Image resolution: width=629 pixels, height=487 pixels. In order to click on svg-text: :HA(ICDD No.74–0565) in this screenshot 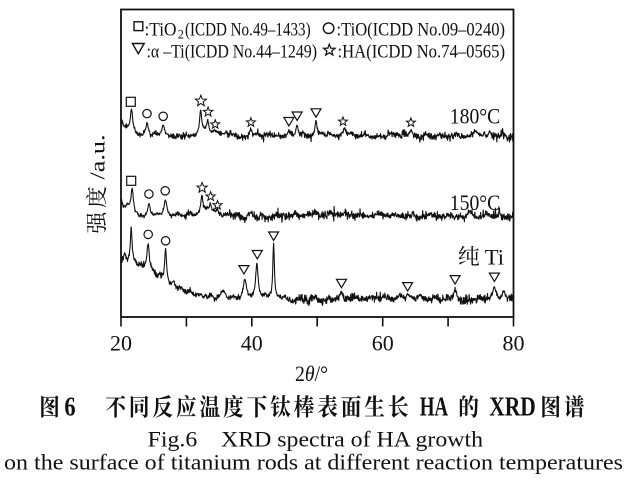, I will do `click(422, 53)`.